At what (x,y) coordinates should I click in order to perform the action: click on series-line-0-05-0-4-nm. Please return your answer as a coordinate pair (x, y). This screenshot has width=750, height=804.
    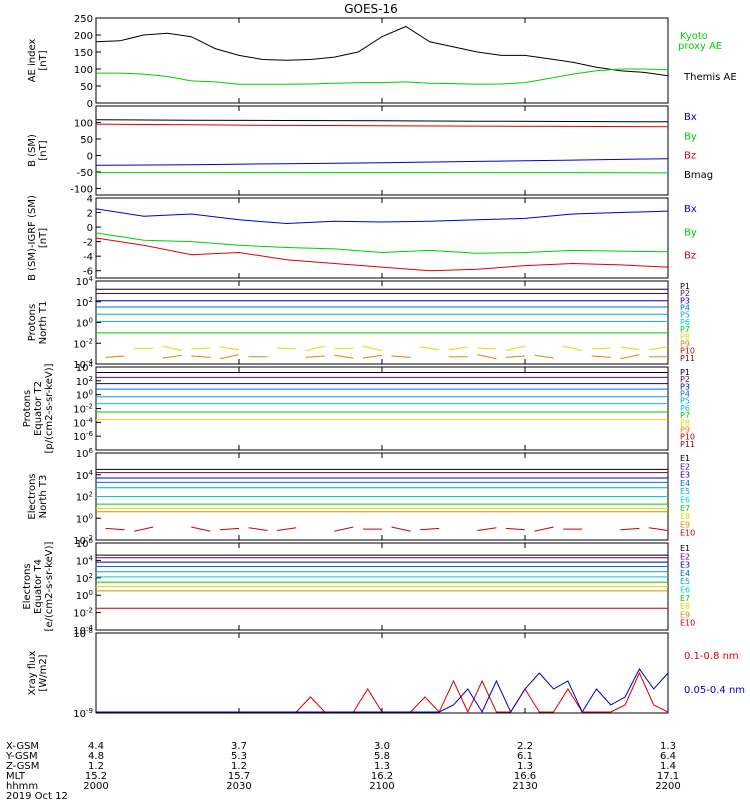
    Looking at the image, I should click on (382, 690).